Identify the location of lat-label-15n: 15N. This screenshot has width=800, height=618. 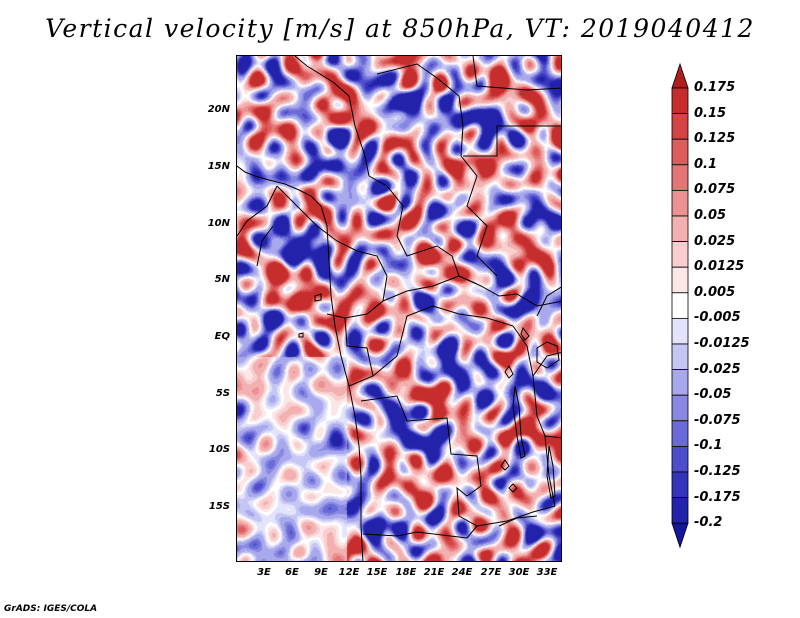
(218, 166).